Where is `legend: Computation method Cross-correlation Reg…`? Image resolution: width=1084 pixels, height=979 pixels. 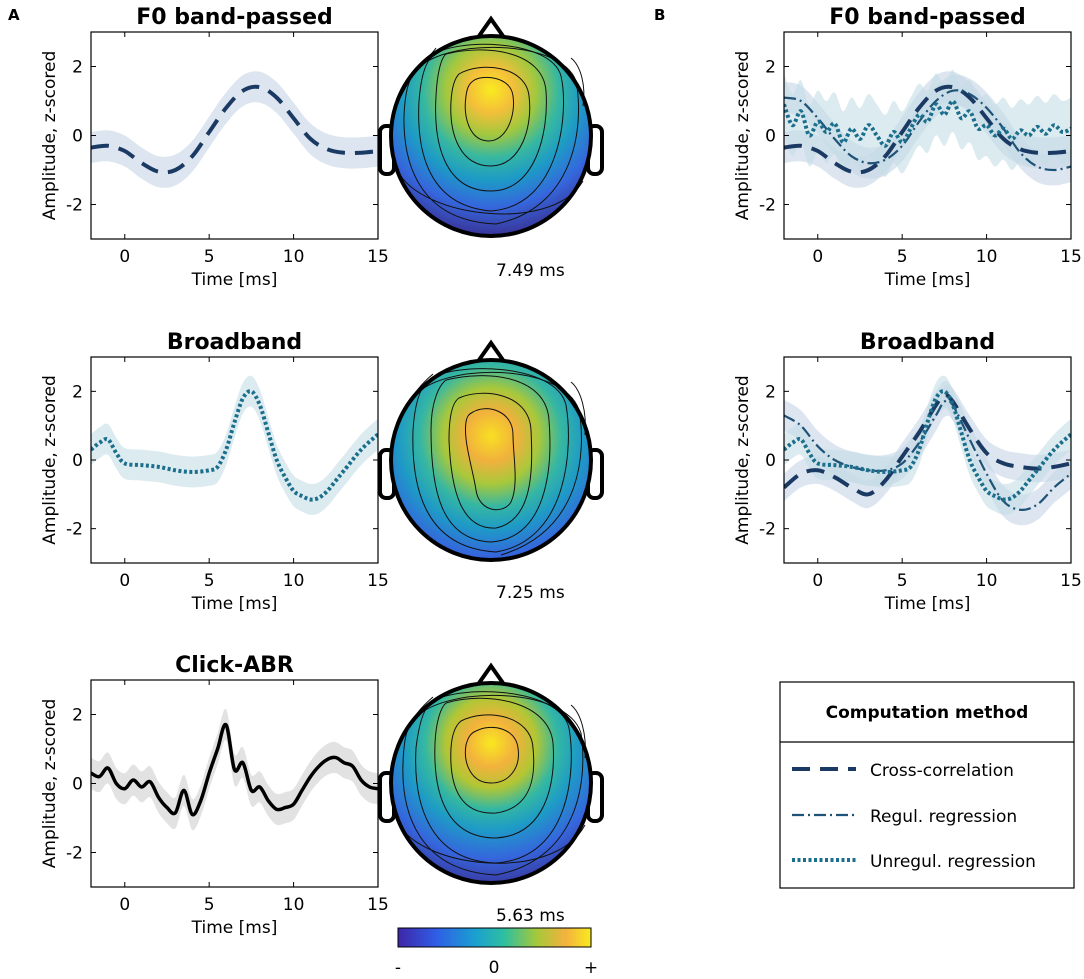 legend: Computation method Cross-correlation Reg… is located at coordinates (927, 785).